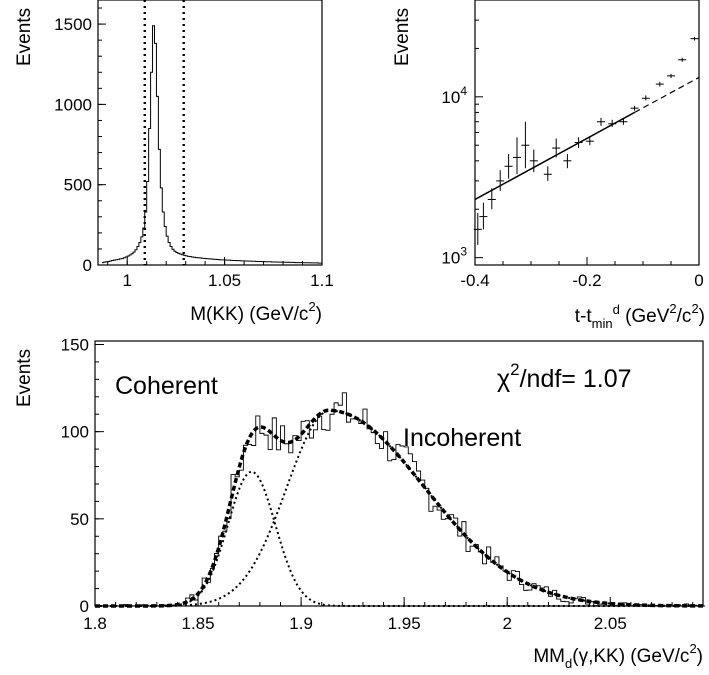 The width and height of the screenshot is (709, 675). I want to click on tr-ytick-label-0: 10³, so click(454, 256).